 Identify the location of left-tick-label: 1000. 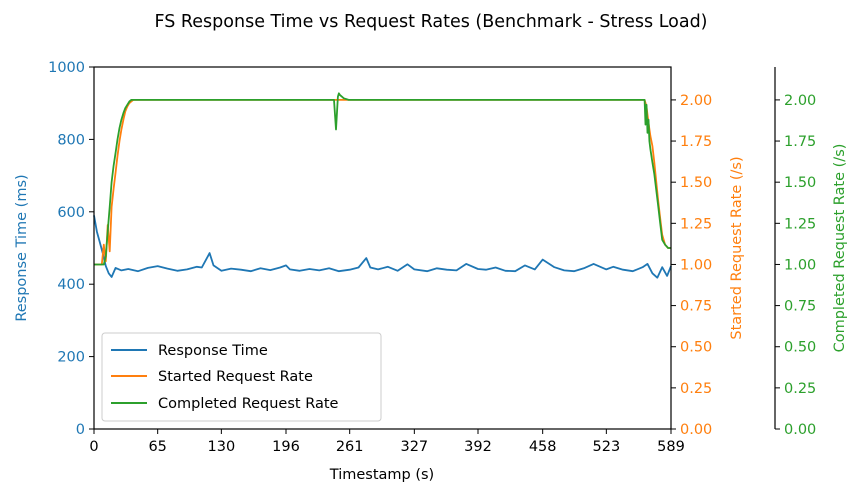
(66, 68).